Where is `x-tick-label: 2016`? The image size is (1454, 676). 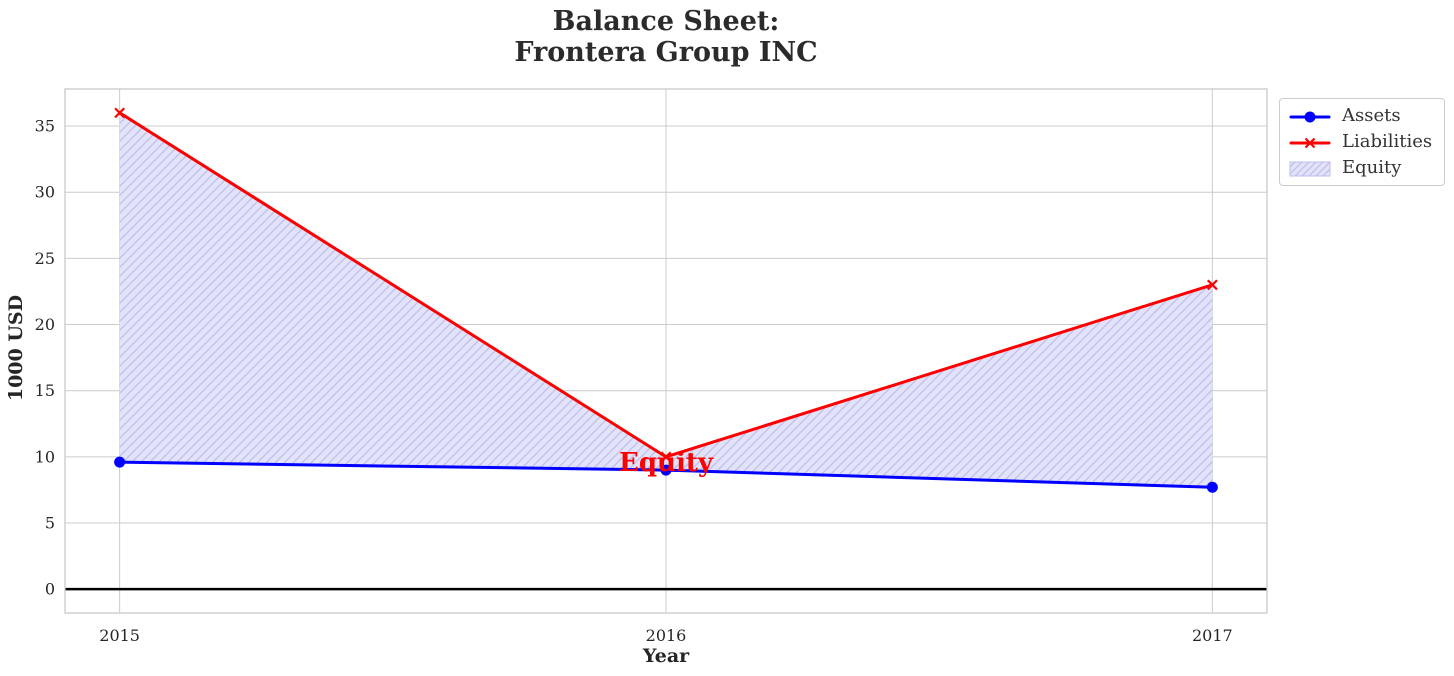 x-tick-label: 2016 is located at coordinates (666, 635).